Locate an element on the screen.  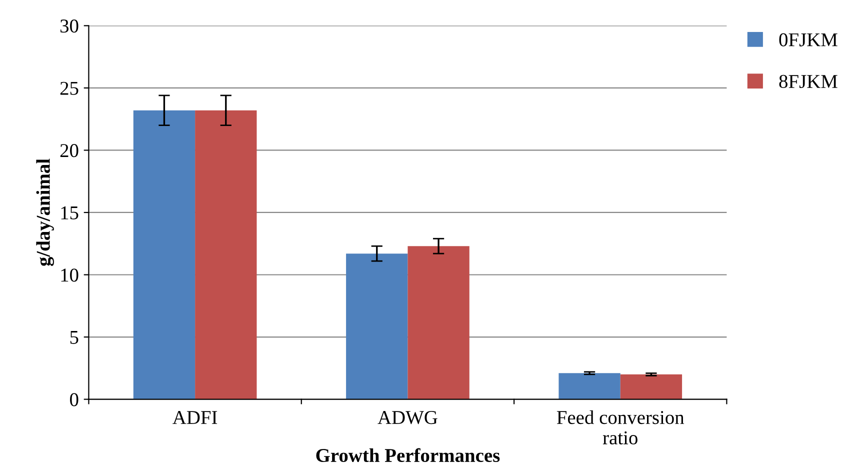
x-tick-label: ADWG is located at coordinates (408, 417).